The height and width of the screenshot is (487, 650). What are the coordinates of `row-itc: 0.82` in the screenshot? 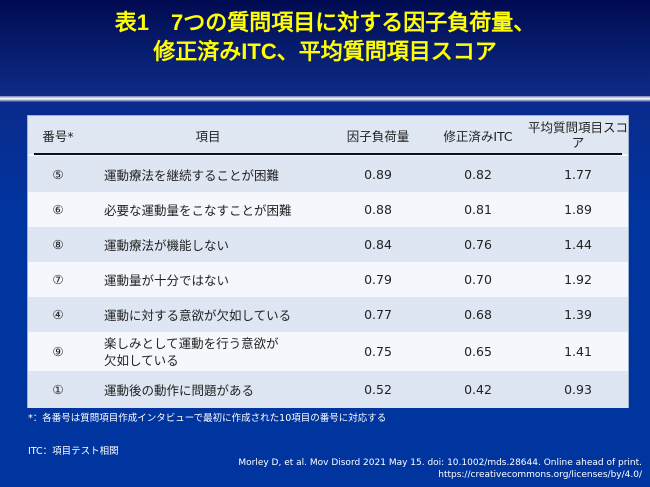 It's located at (478, 174).